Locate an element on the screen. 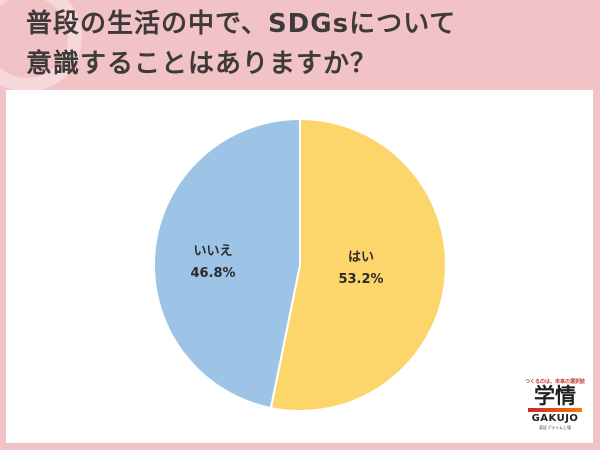  title-line-1: 普段の生活の中で、SDGsについて is located at coordinates (241, 24).